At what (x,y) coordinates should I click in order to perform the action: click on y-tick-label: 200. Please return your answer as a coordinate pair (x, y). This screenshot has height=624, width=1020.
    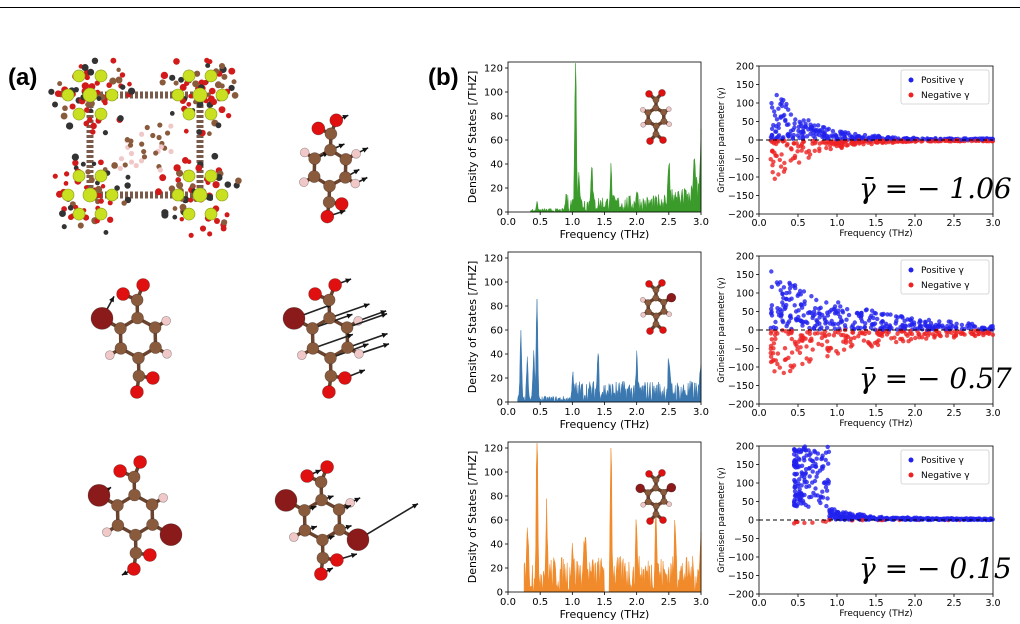
    Looking at the image, I should click on (745, 447).